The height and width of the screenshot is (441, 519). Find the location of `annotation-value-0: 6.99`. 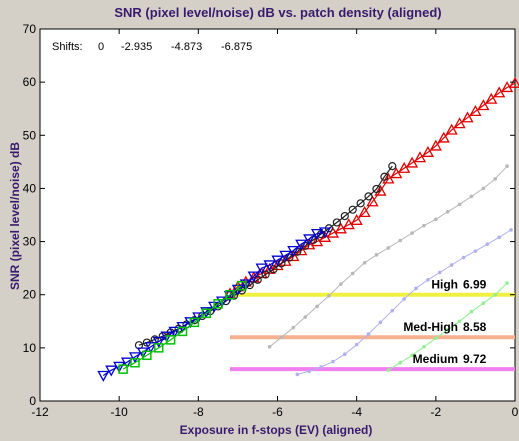

annotation-value-0: 6.99 is located at coordinates (475, 285).